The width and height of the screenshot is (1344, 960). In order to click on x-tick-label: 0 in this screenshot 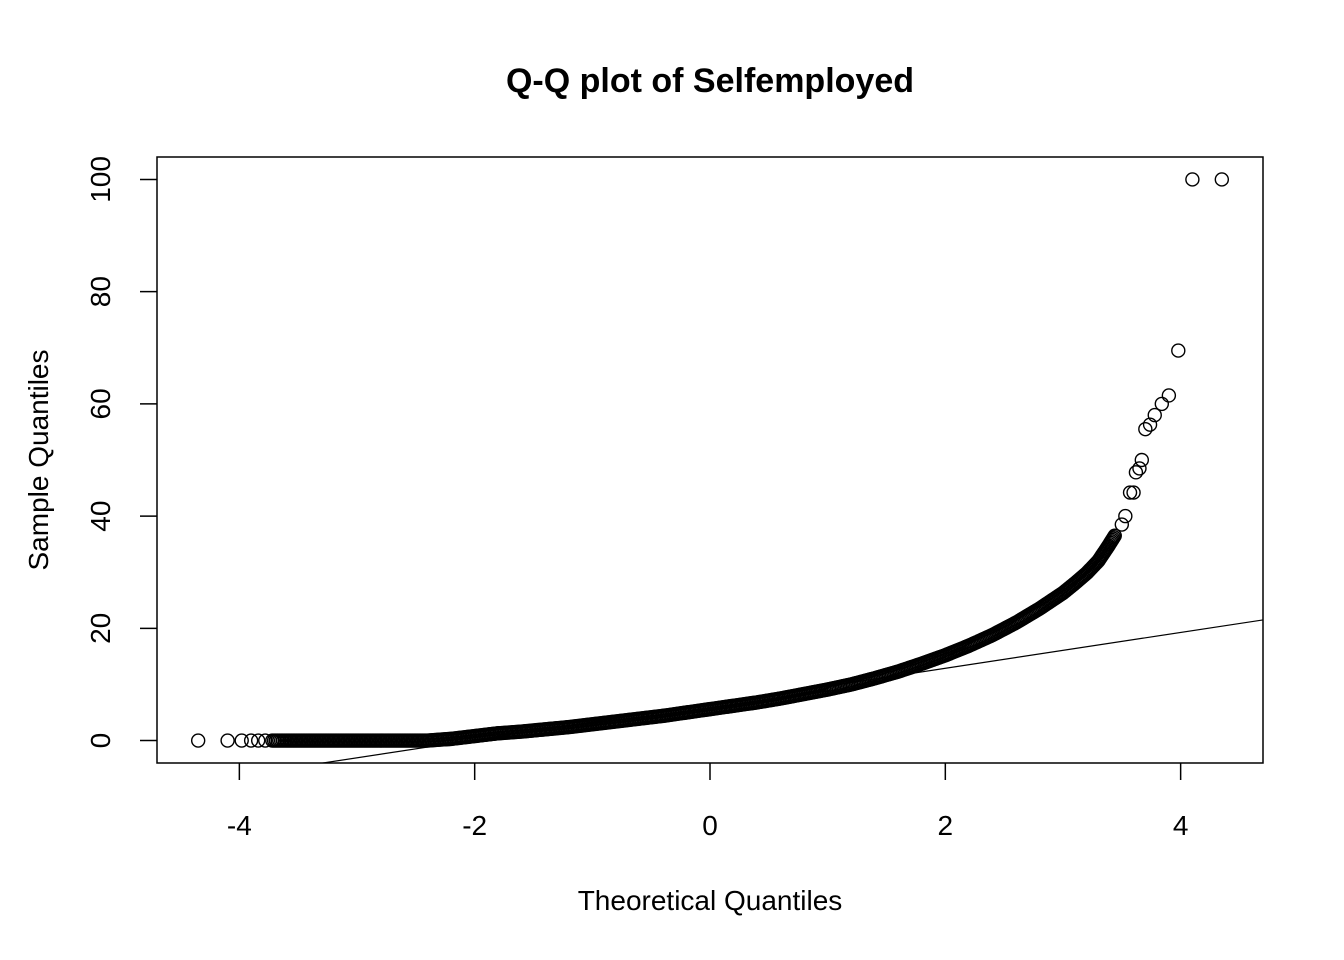, I will do `click(710, 825)`.